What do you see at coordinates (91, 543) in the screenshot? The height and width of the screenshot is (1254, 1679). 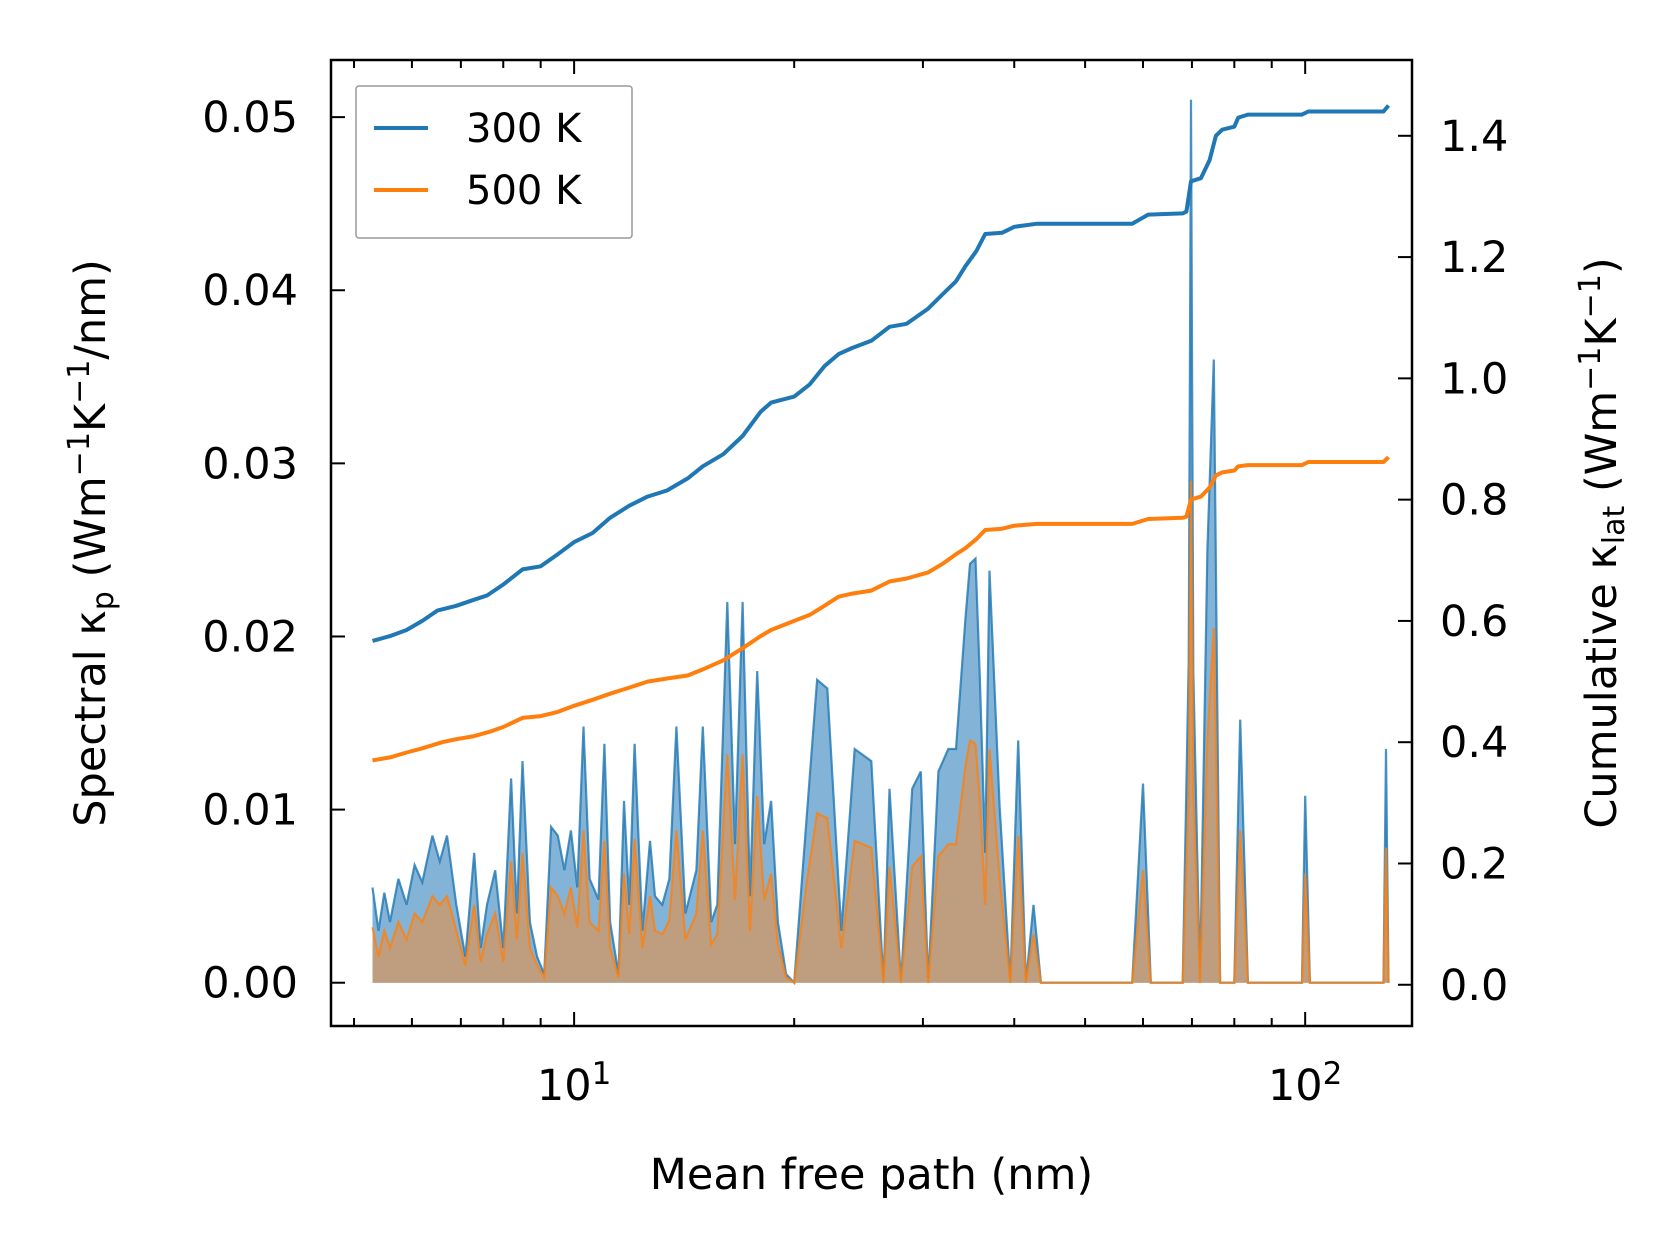 I see `y-left-axis-title: Spectral κp (Wm−1K−1/nm)` at bounding box center [91, 543].